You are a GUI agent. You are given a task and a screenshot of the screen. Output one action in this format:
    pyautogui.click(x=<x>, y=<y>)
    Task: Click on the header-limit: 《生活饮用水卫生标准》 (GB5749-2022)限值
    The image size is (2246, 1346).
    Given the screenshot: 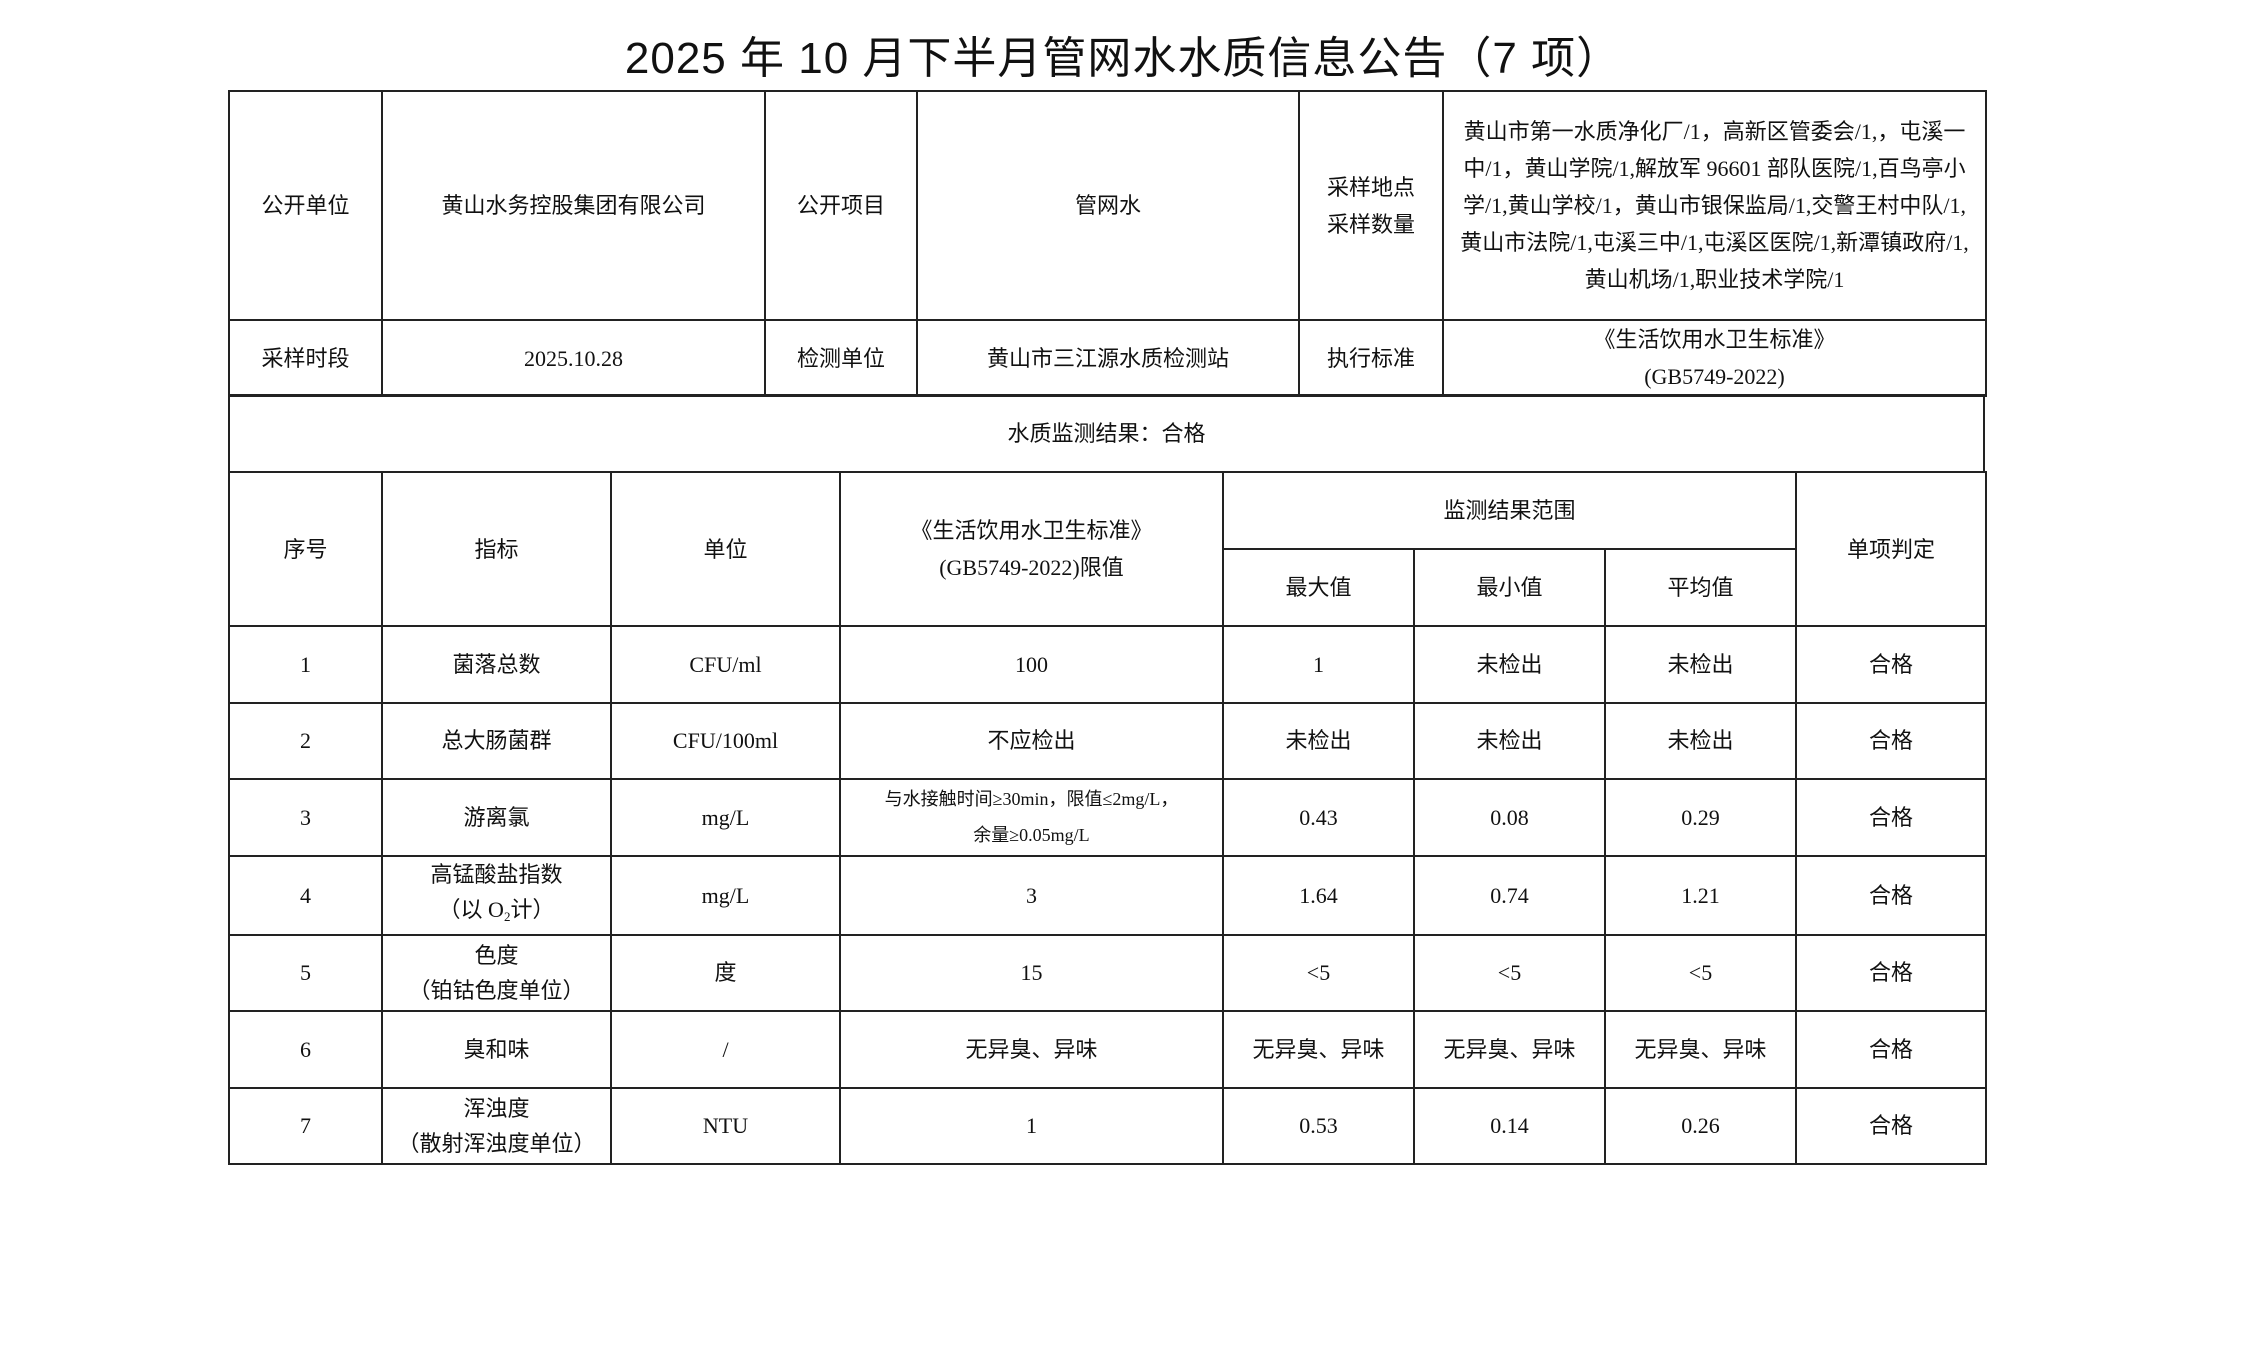 What is the action you would take?
    pyautogui.click(x=1031, y=549)
    